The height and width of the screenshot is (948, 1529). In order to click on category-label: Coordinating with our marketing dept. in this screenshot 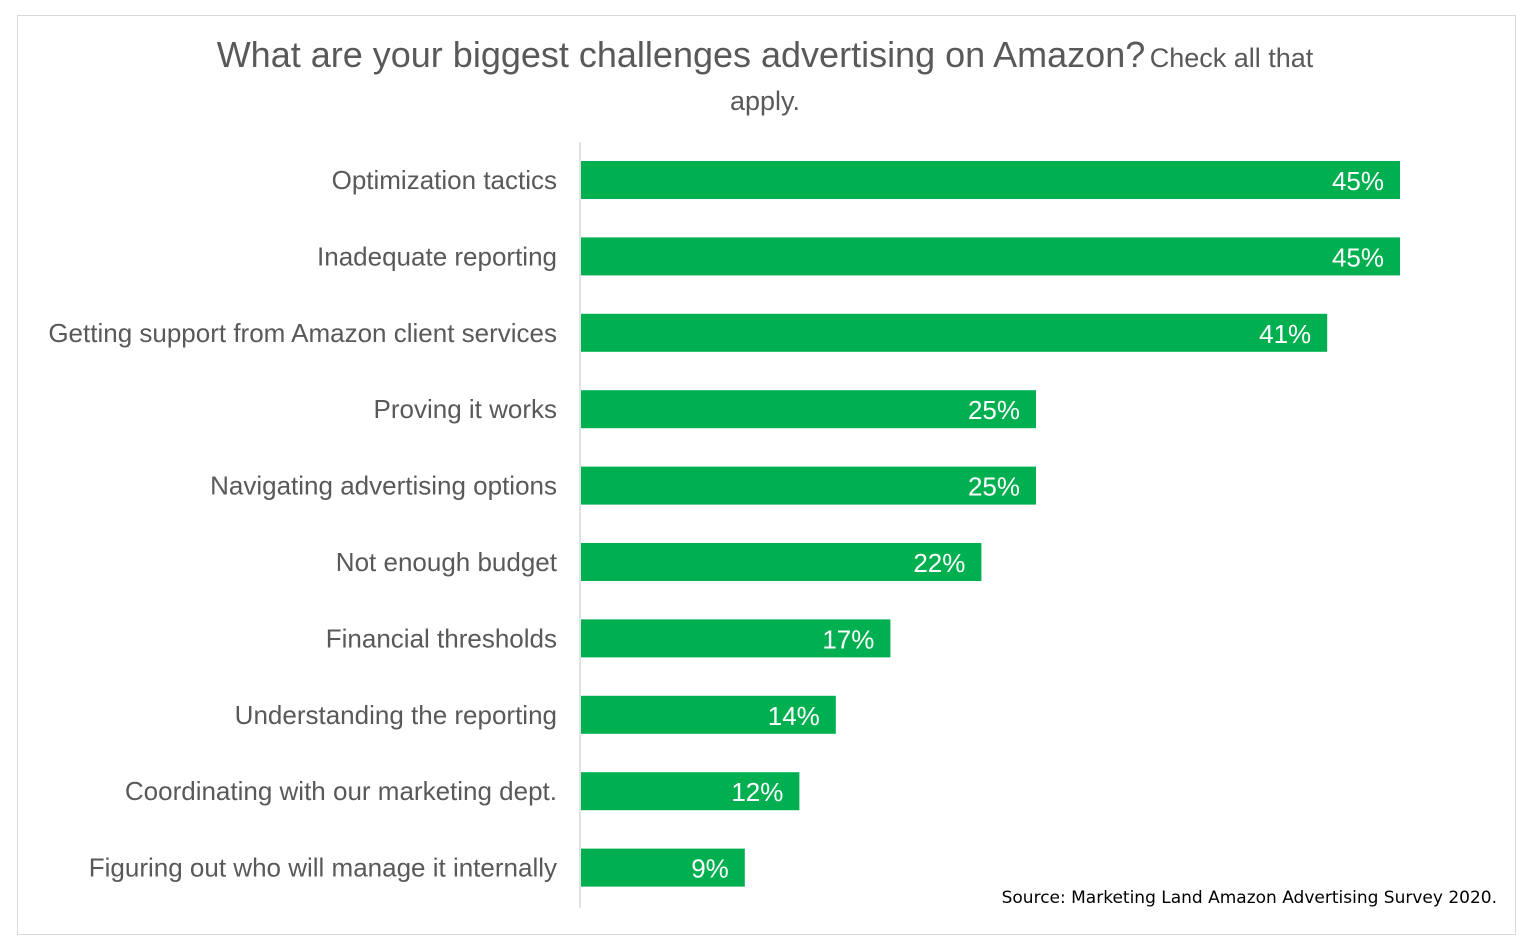, I will do `click(341, 791)`.